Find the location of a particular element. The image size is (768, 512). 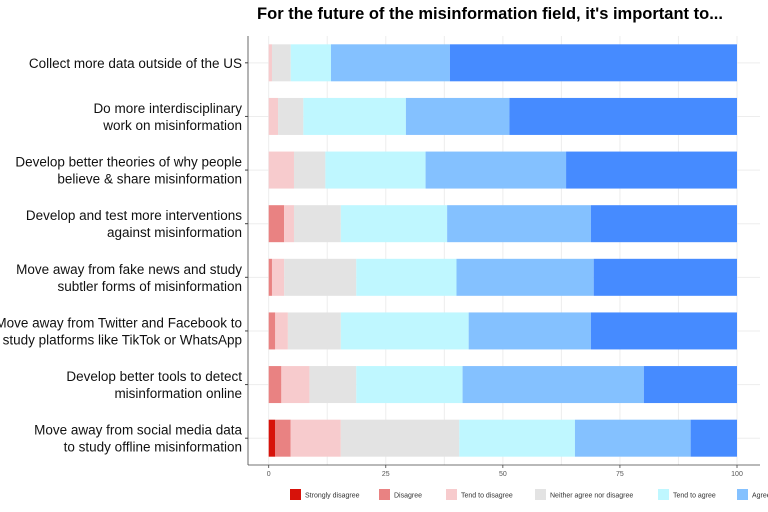

x-tick-label: 0 is located at coordinates (269, 474).